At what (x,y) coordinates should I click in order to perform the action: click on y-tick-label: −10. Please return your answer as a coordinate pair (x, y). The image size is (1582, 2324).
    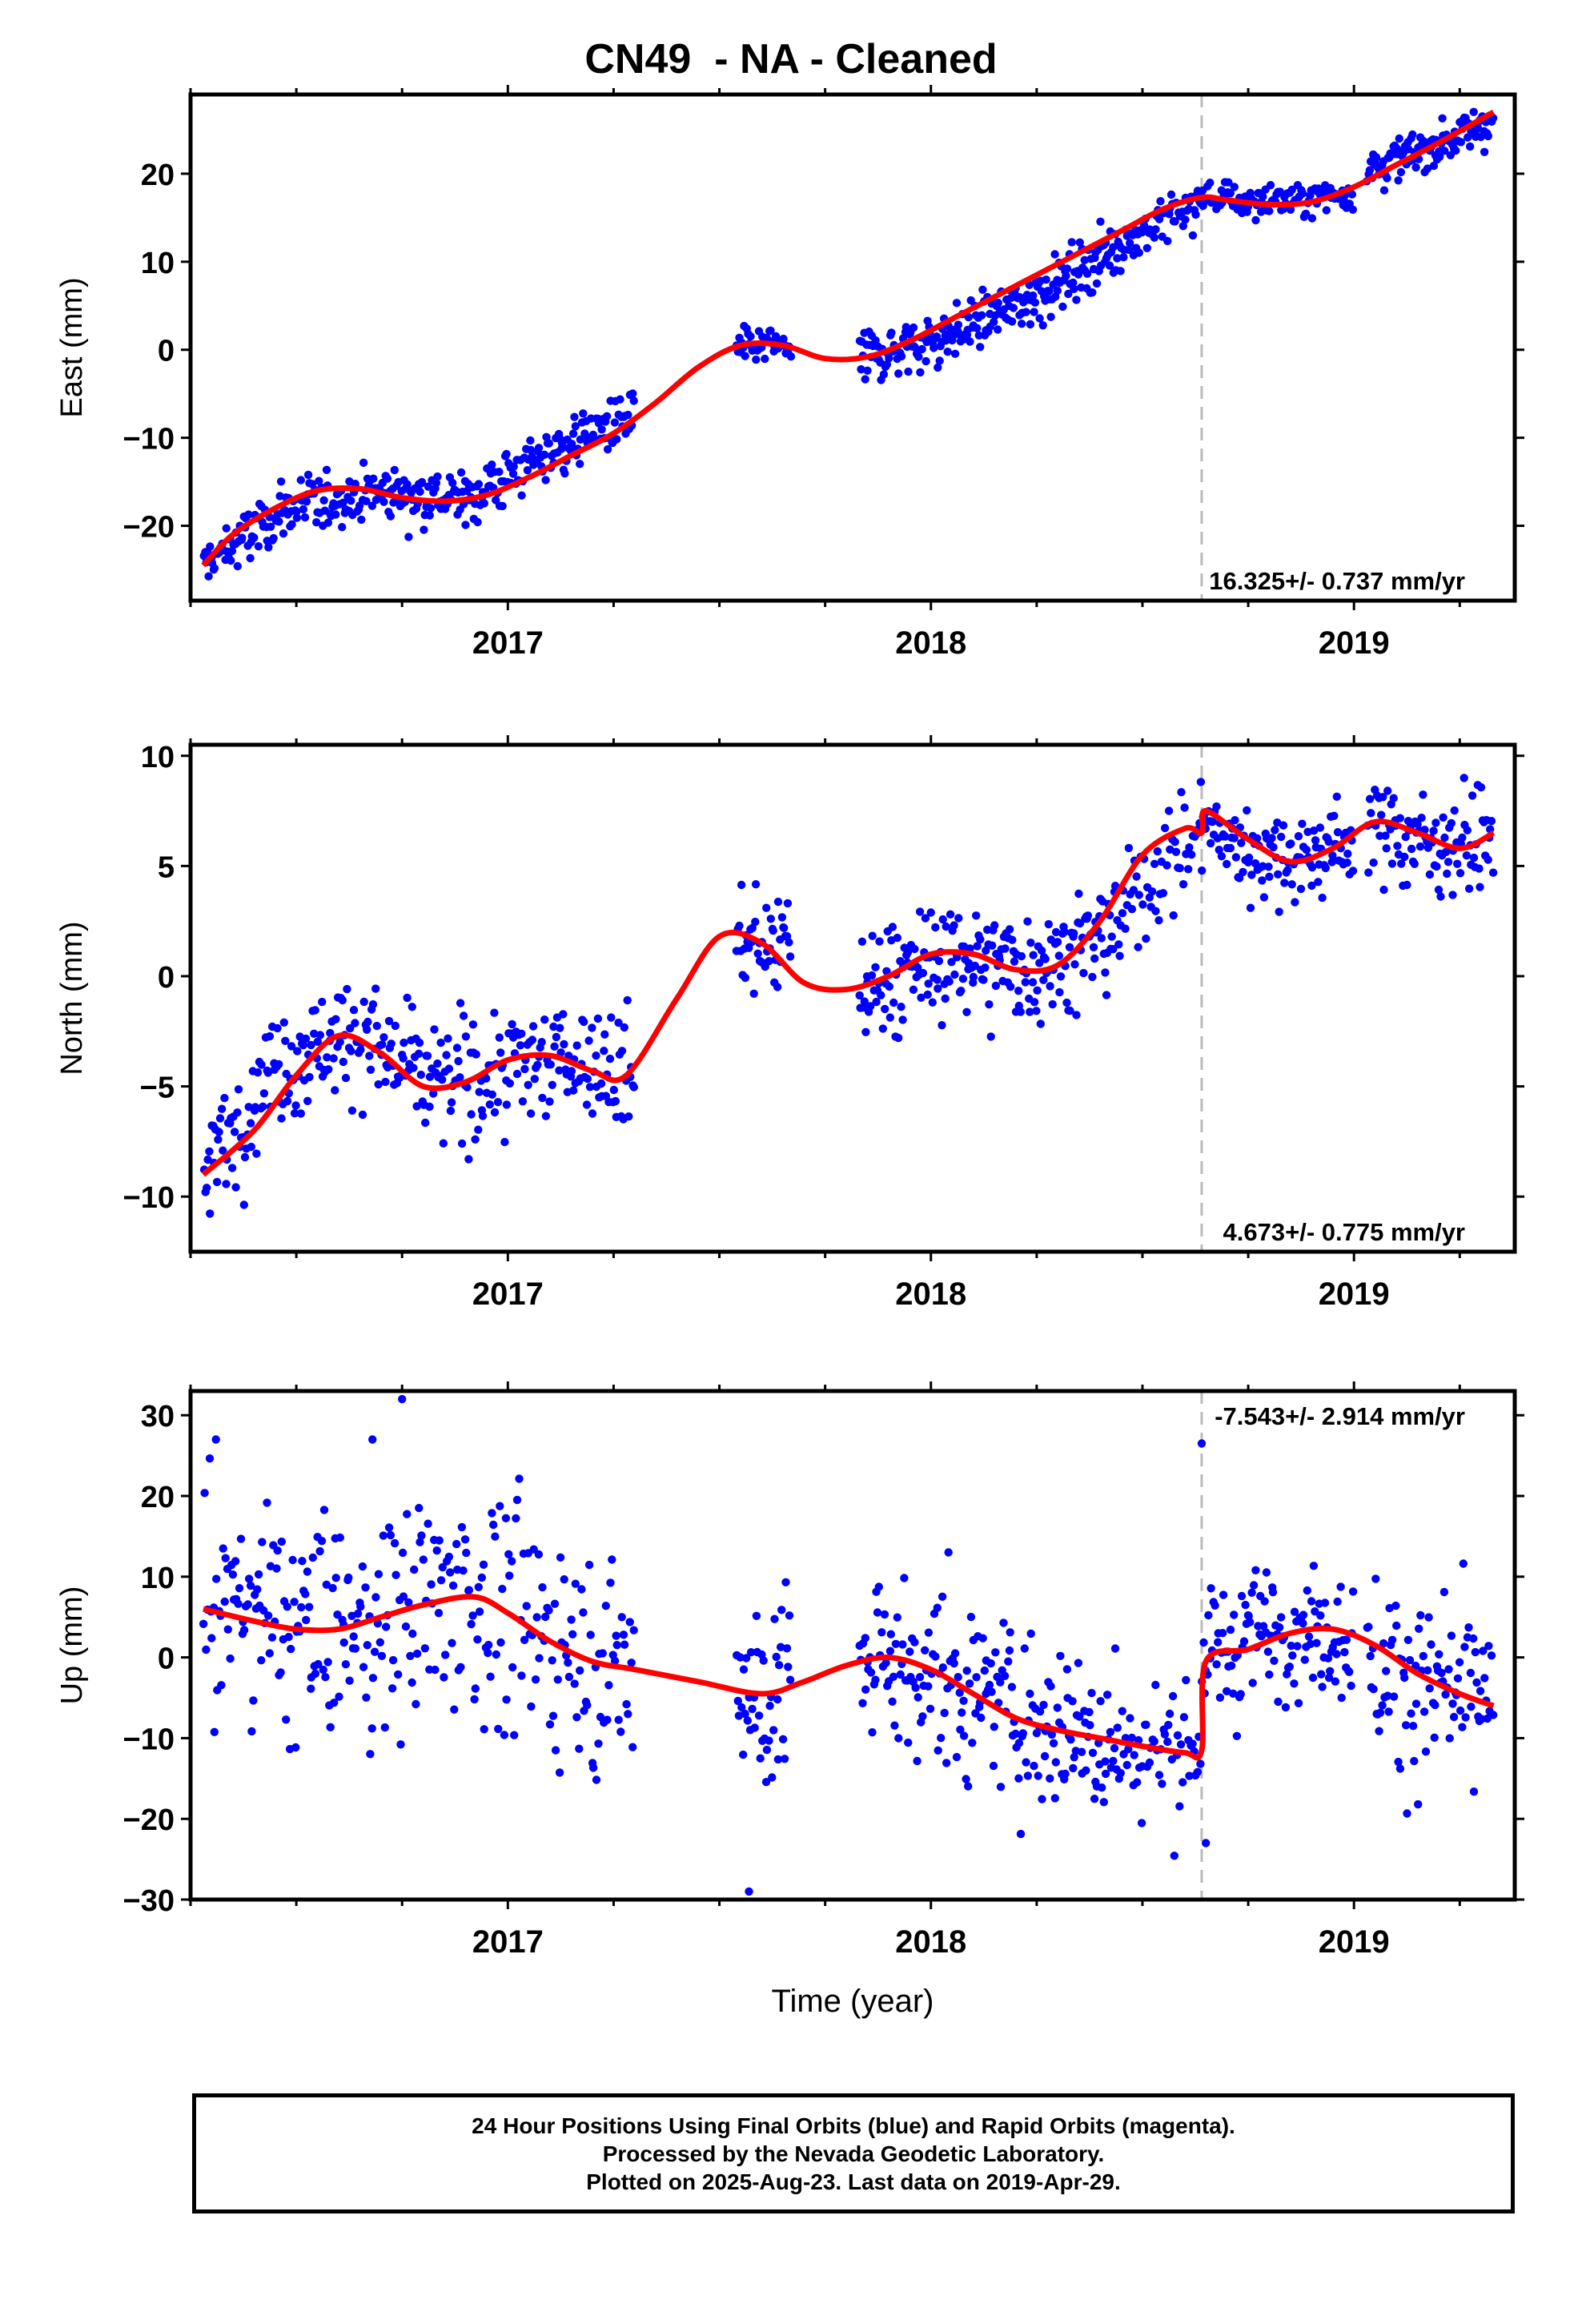
    Looking at the image, I should click on (149, 1198).